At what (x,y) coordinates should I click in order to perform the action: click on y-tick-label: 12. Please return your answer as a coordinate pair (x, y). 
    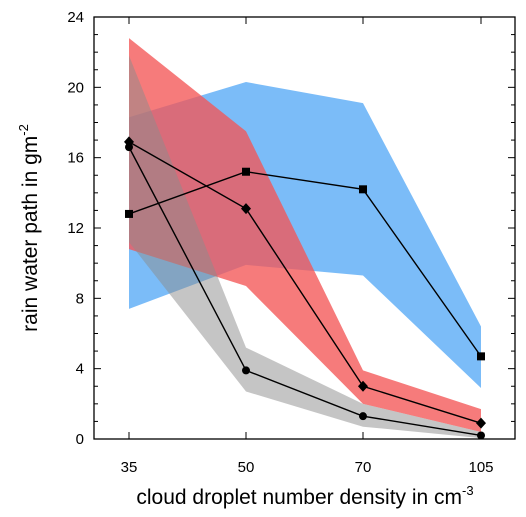
    Looking at the image, I should click on (75, 228).